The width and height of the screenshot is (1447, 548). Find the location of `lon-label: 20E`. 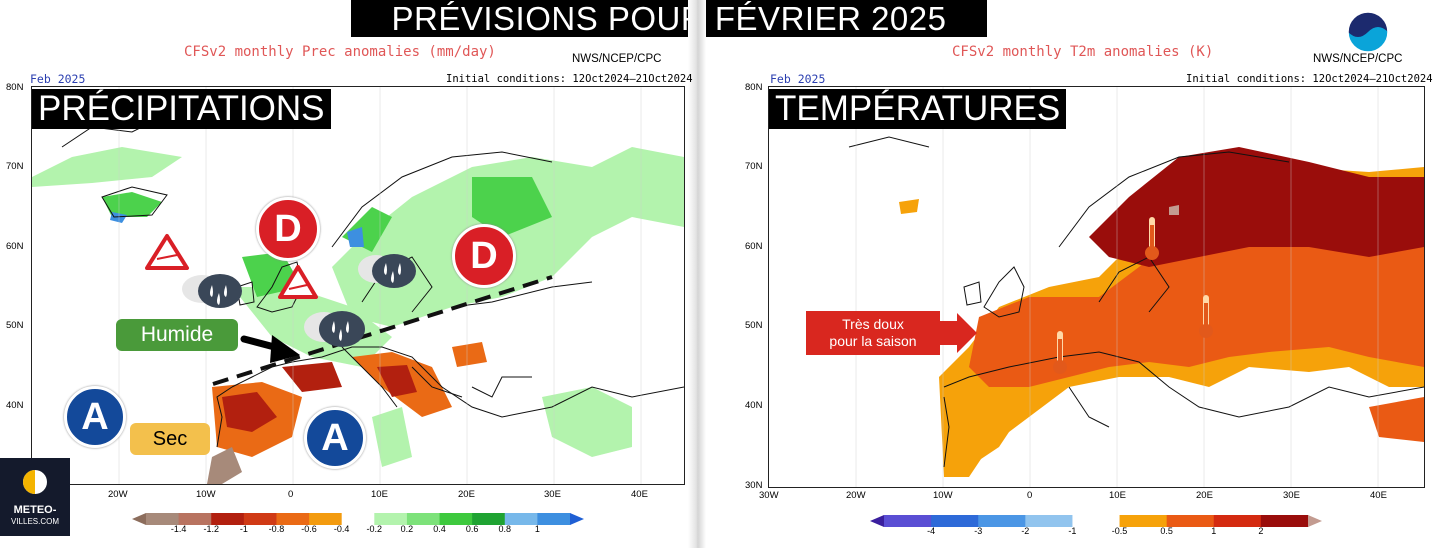

lon-label: 20E is located at coordinates (1204, 495).